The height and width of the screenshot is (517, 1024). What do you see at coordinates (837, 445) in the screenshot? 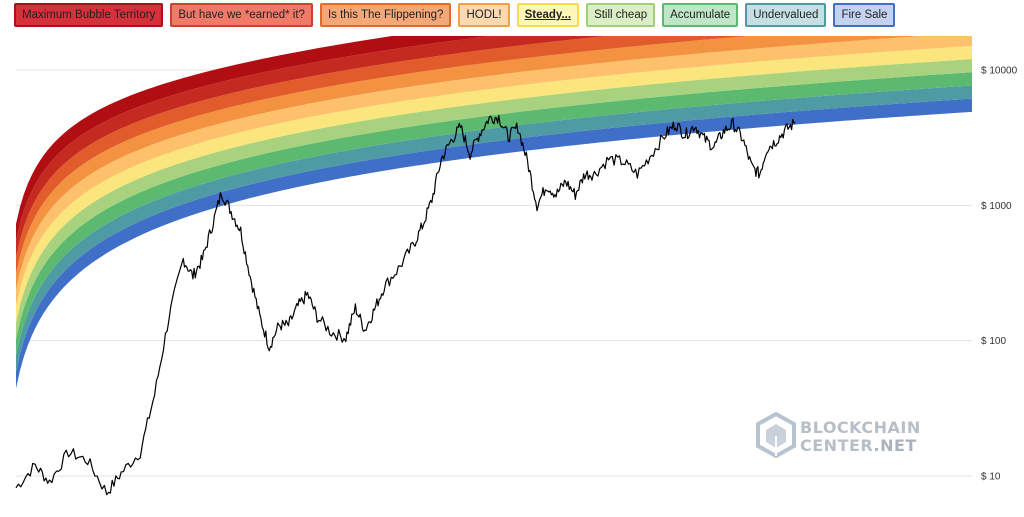
I see `watermark-text-center: CENTER` at bounding box center [837, 445].